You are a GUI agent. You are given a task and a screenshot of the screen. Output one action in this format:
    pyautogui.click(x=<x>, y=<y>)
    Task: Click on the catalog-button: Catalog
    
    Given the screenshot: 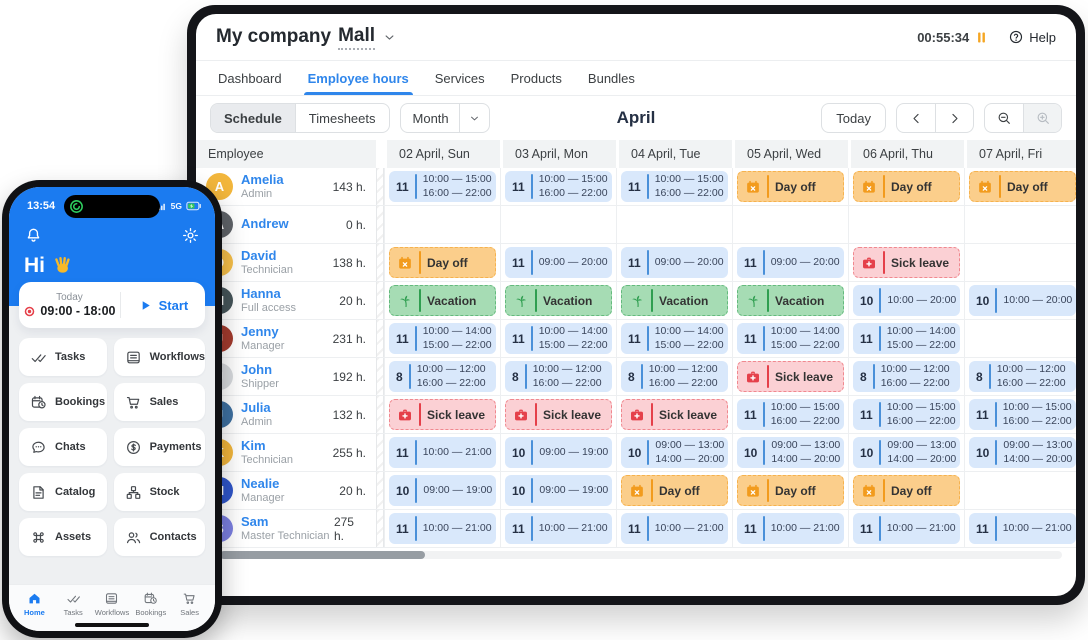 What is the action you would take?
    pyautogui.click(x=63, y=492)
    